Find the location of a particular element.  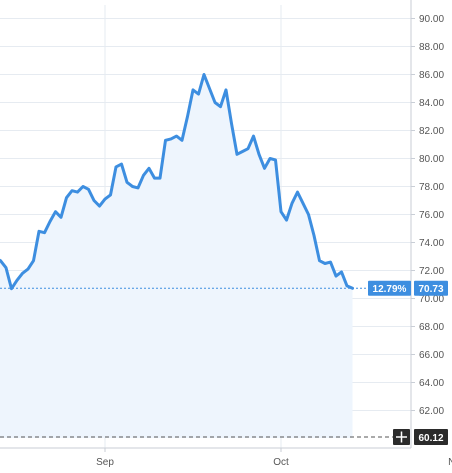

y-tick-label: 62.00 is located at coordinates (431, 411).